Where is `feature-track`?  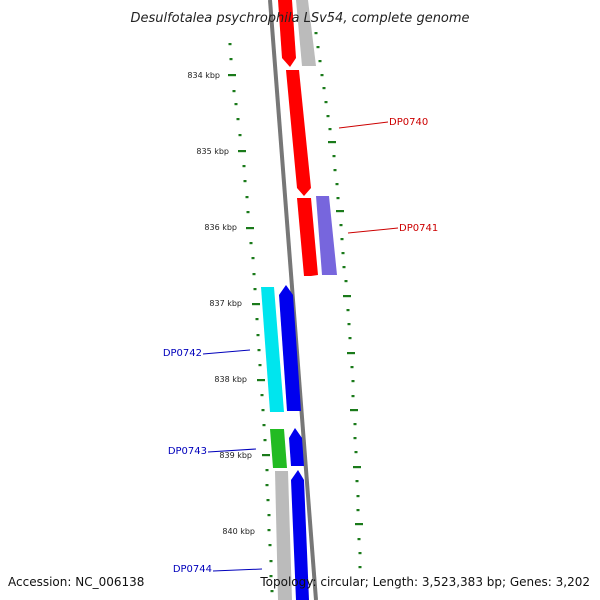
feature-track is located at coordinates (299, 300).